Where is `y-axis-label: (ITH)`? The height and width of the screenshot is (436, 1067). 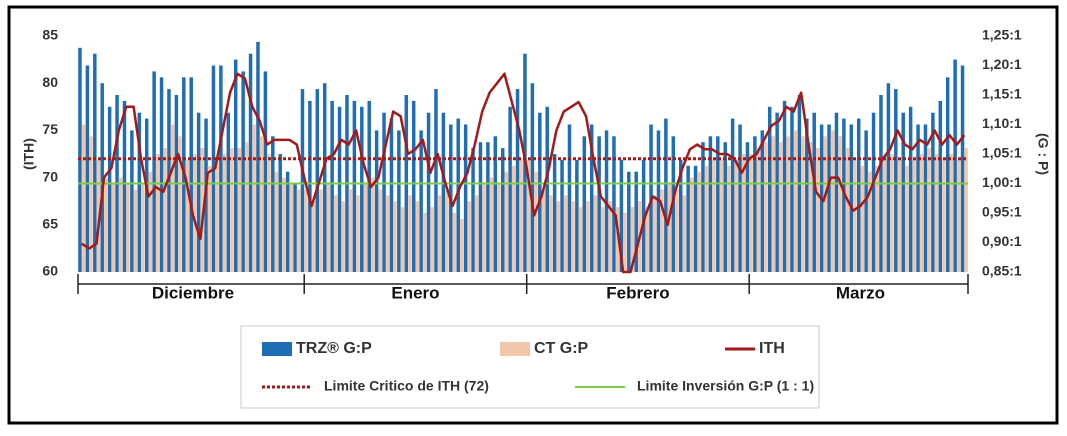 y-axis-label: (ITH) is located at coordinates (29, 154).